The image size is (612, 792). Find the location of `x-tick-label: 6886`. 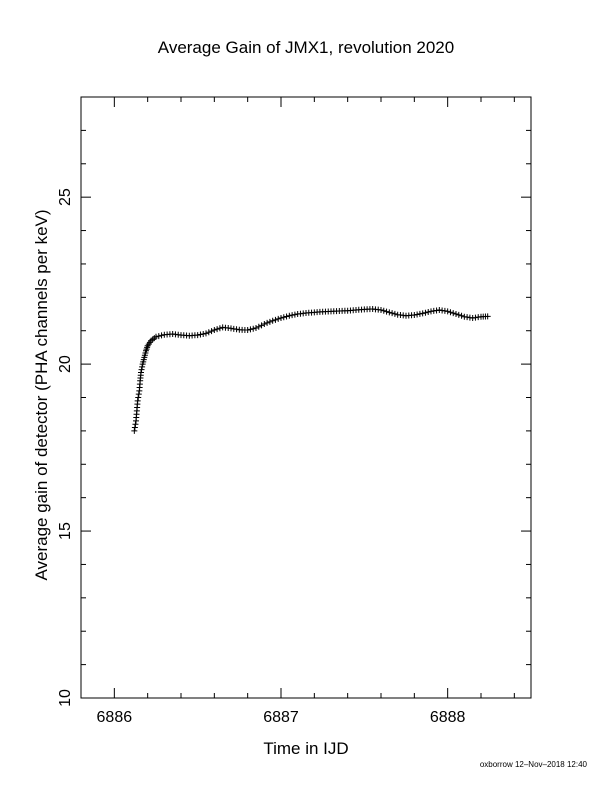

x-tick-label: 6886 is located at coordinates (115, 717).